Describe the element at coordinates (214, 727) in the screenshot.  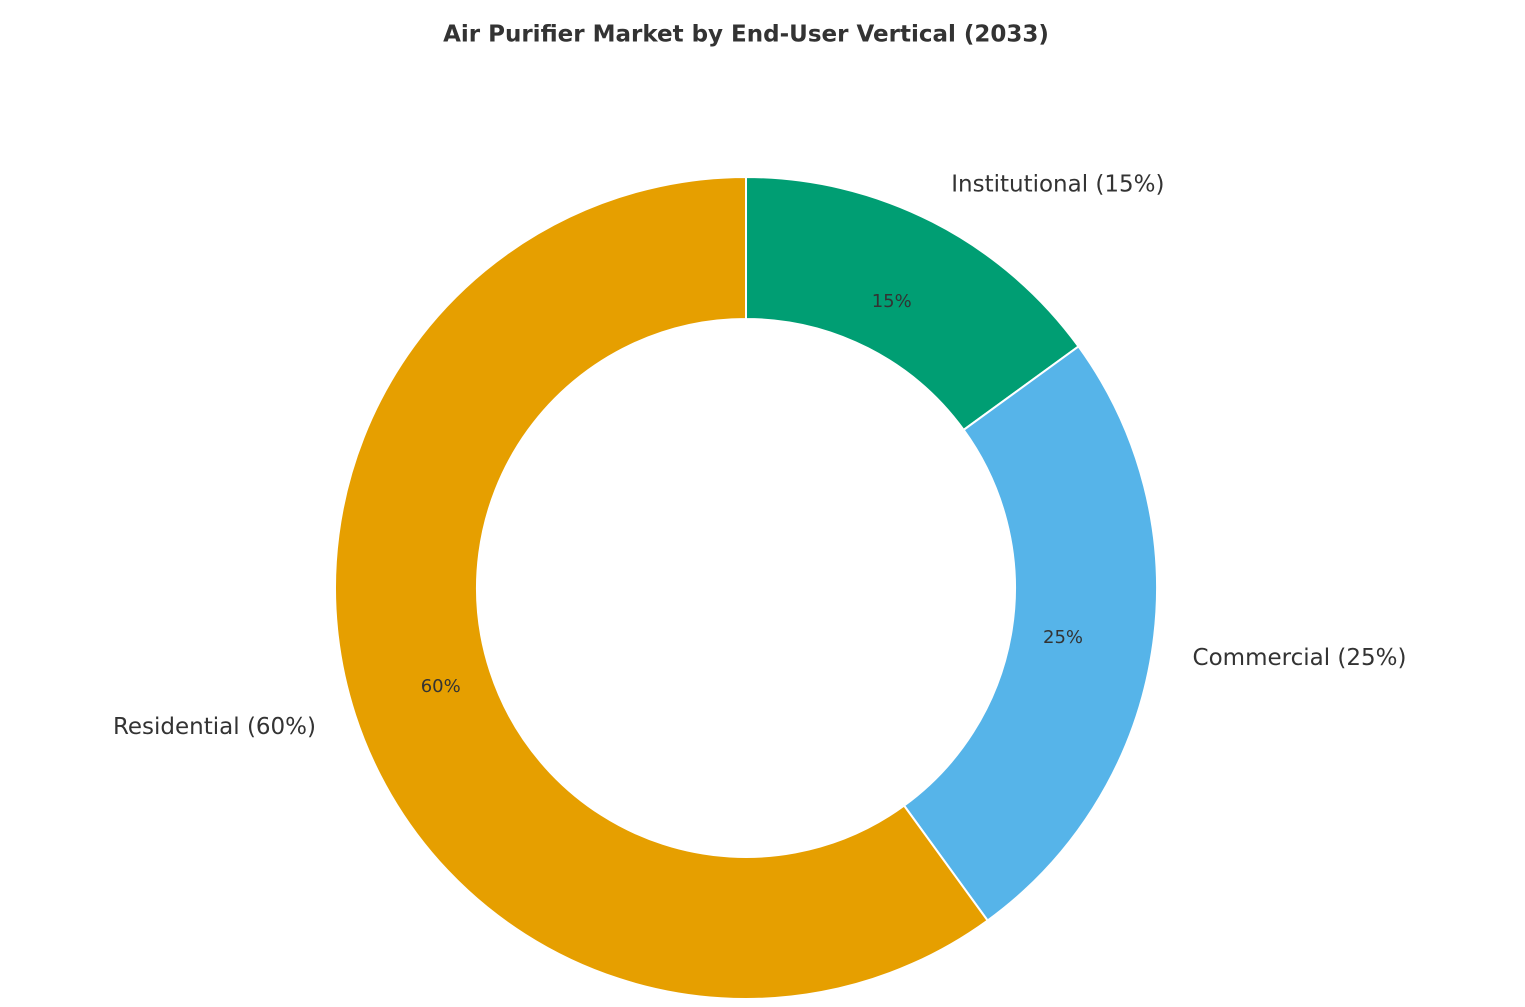
I see `category-label: Residential (60%)` at that location.